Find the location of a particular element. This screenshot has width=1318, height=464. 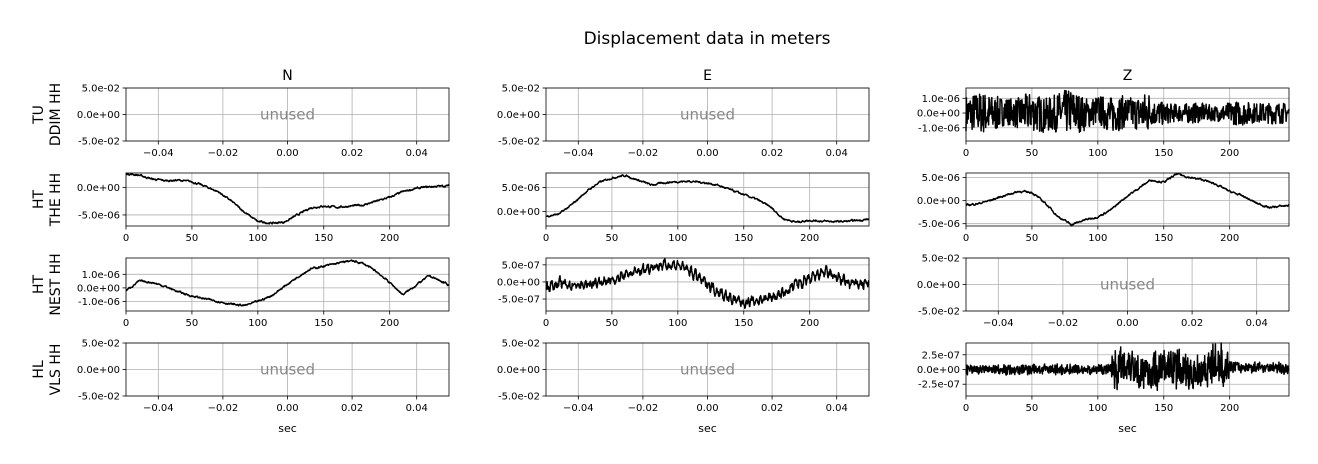

x-axis-label: sec is located at coordinates (1127, 428).